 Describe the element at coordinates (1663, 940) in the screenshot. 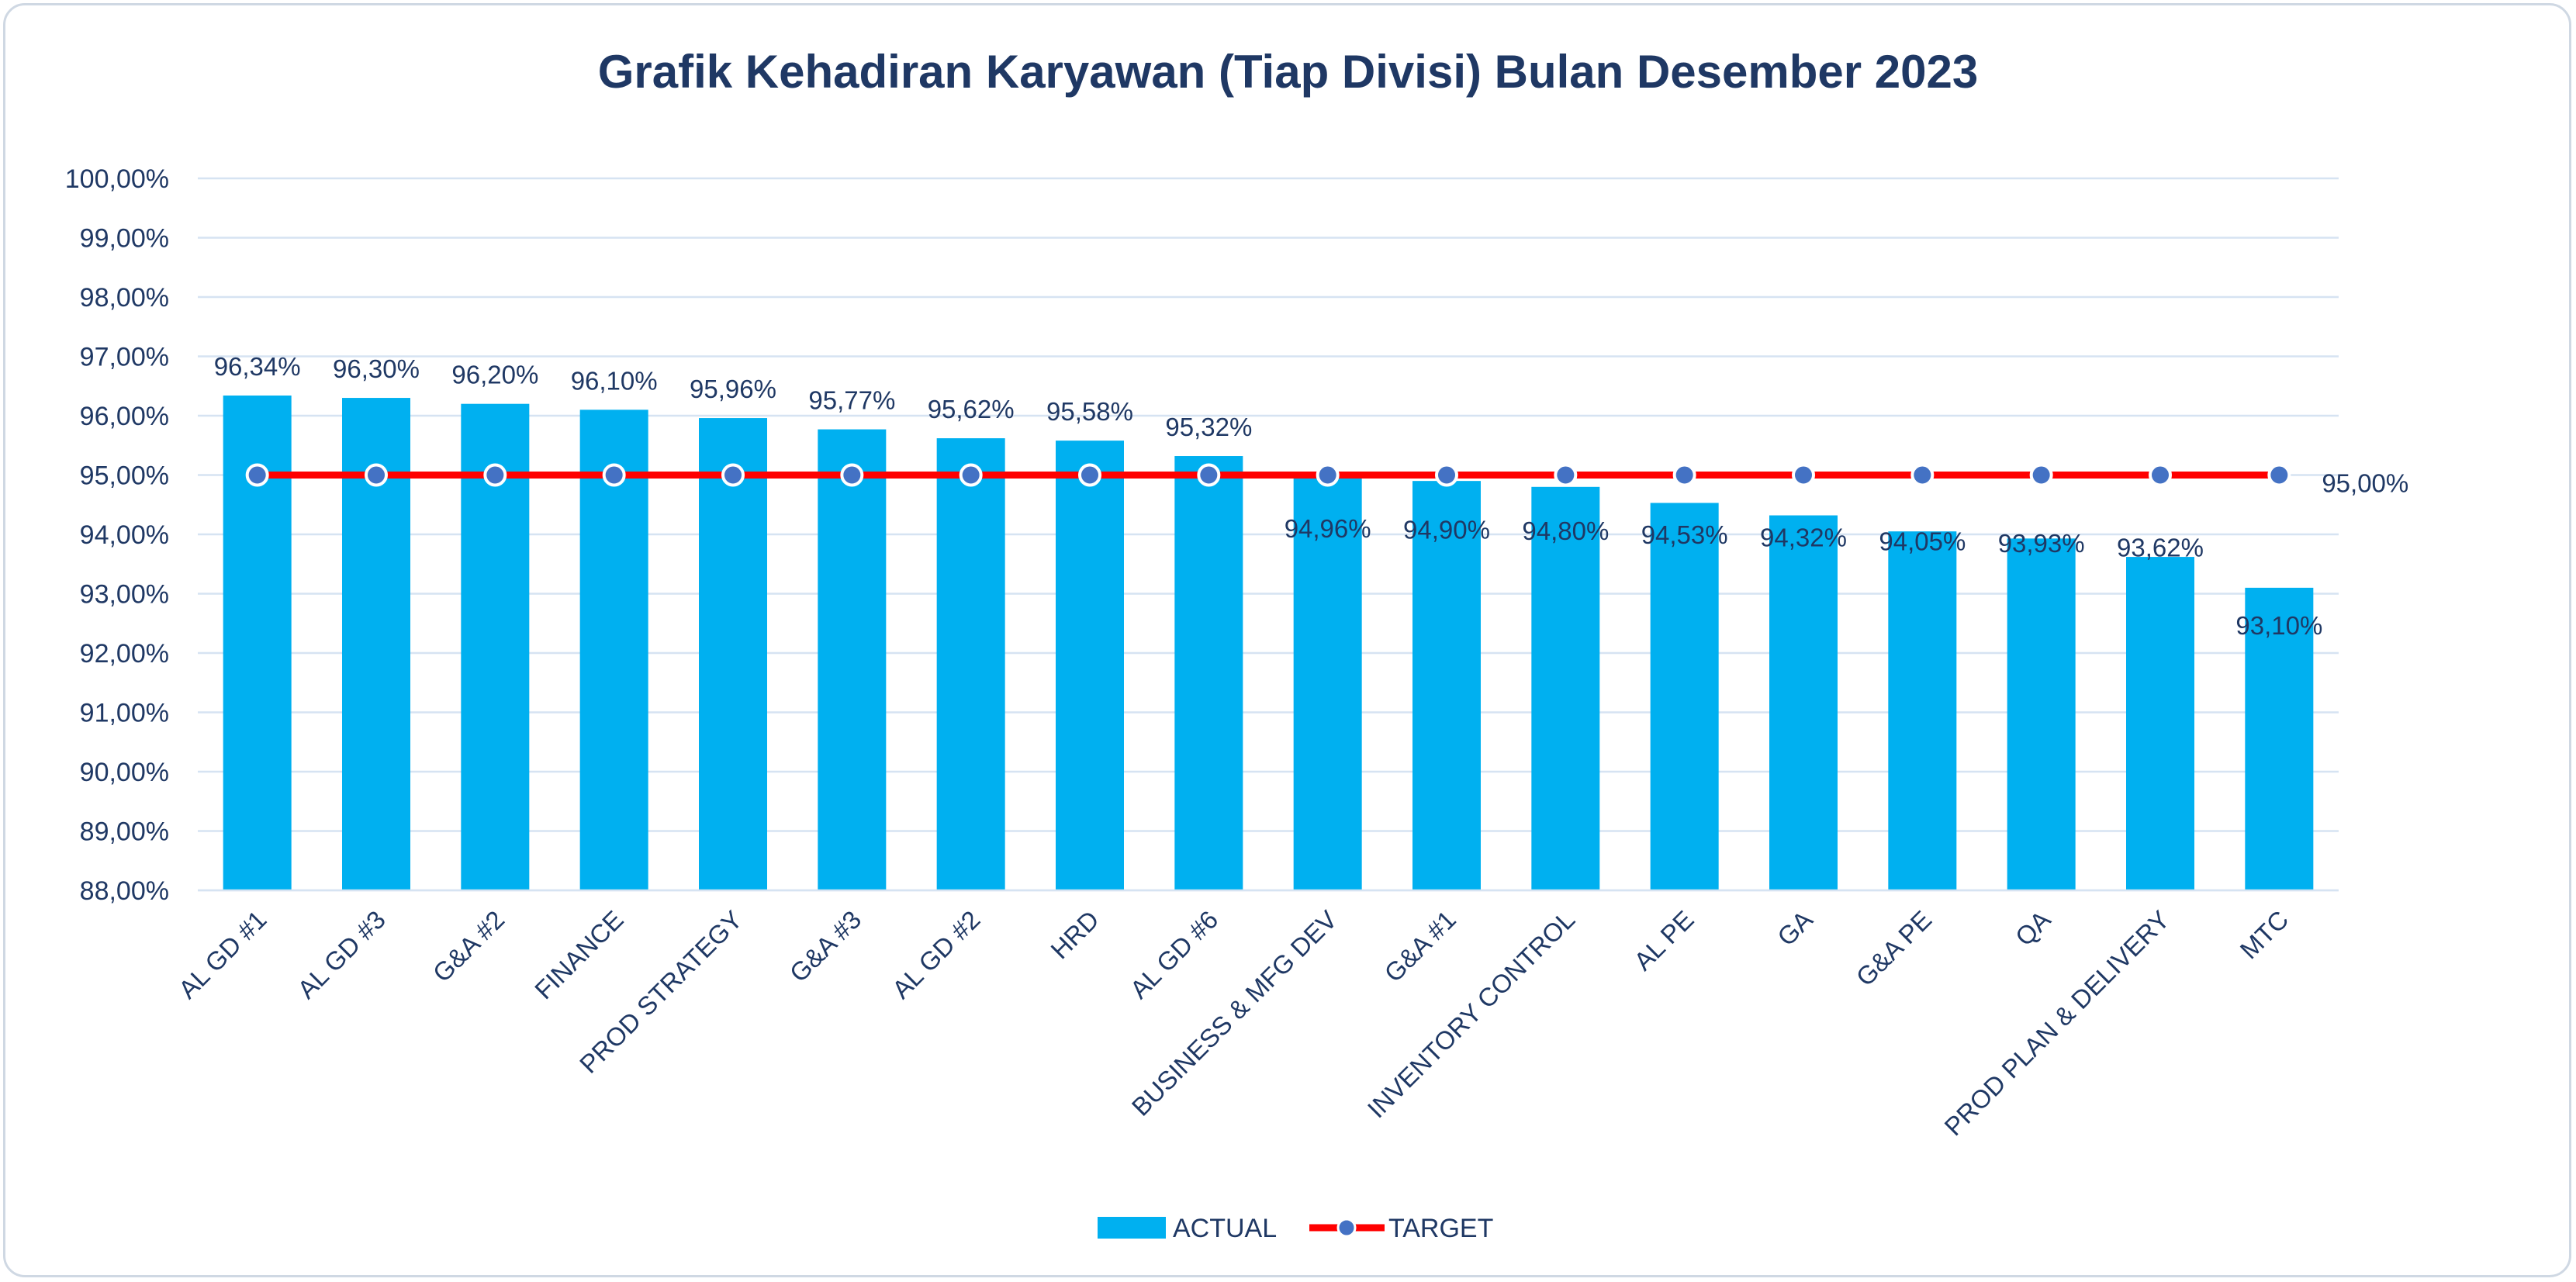

I see `x-category-label: AL PE` at that location.